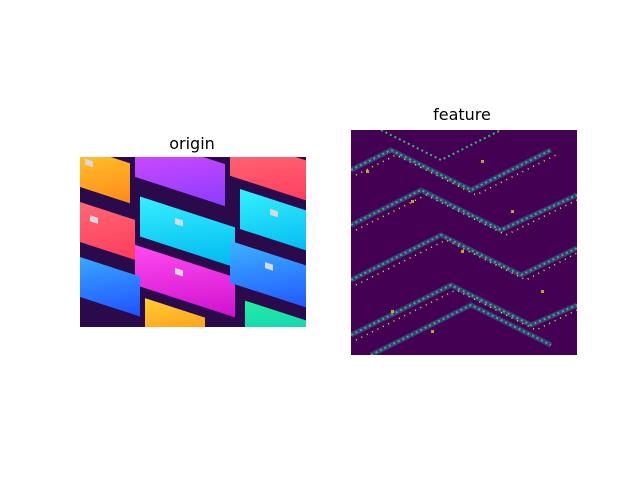 The height and width of the screenshot is (480, 640). Describe the element at coordinates (462, 114) in the screenshot. I see `feature-title: feature` at that location.